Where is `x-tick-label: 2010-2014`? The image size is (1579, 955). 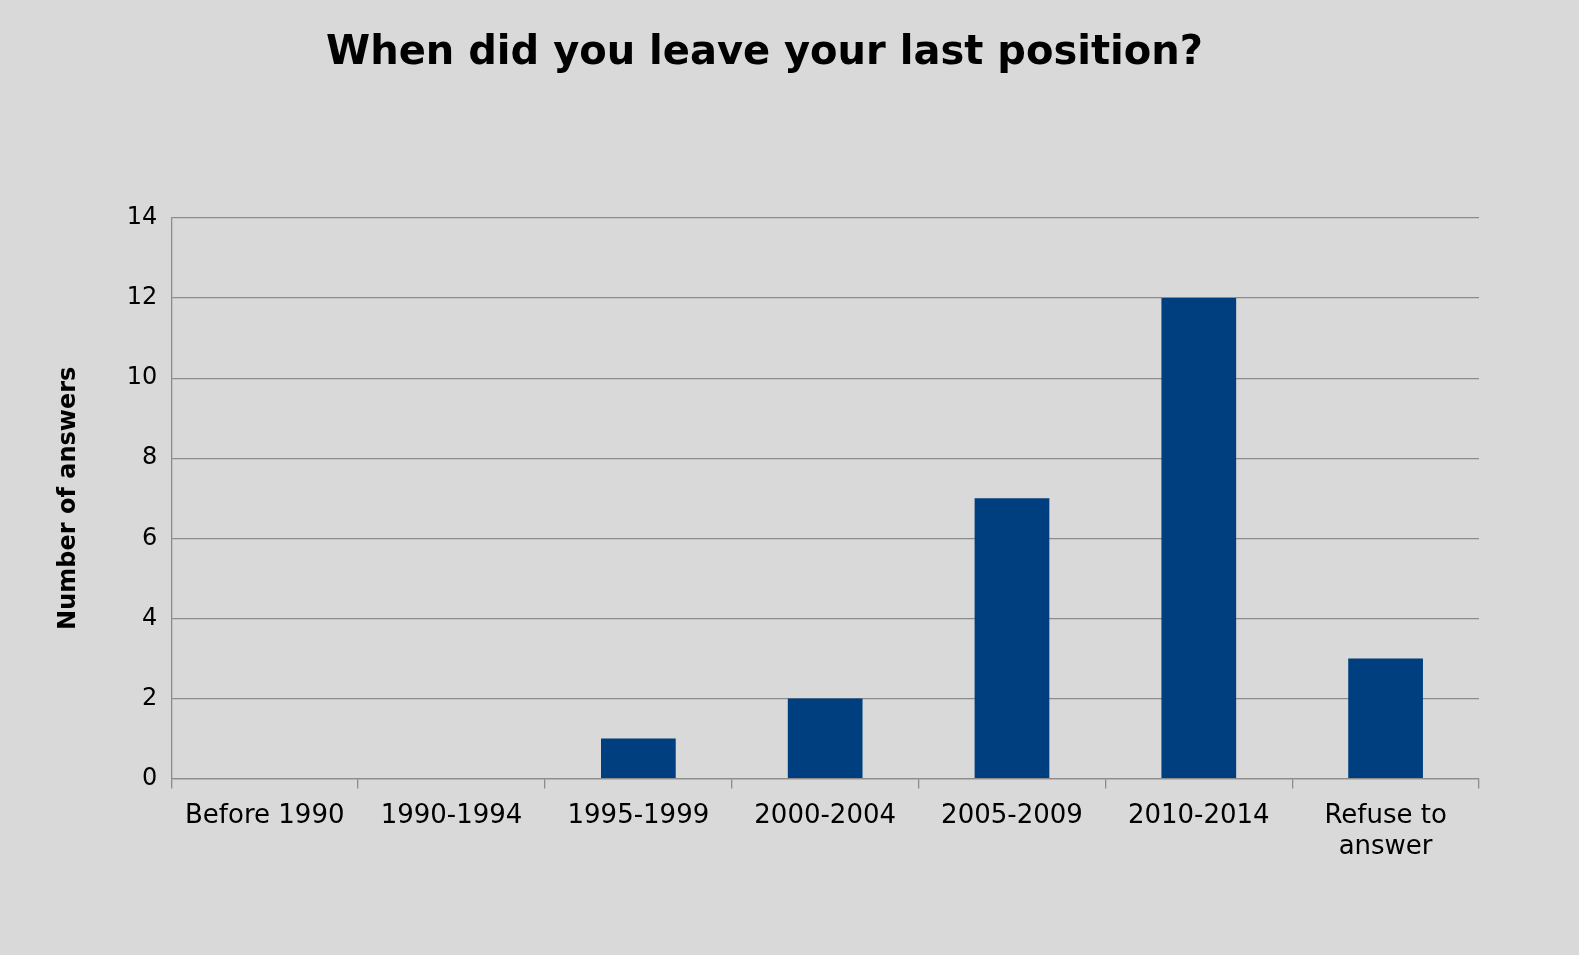 x-tick-label: 2010-2014 is located at coordinates (1198, 813).